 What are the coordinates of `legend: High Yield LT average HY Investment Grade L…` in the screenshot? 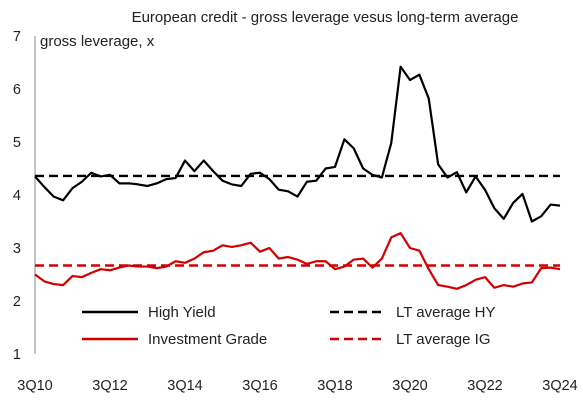 It's located at (289, 326).